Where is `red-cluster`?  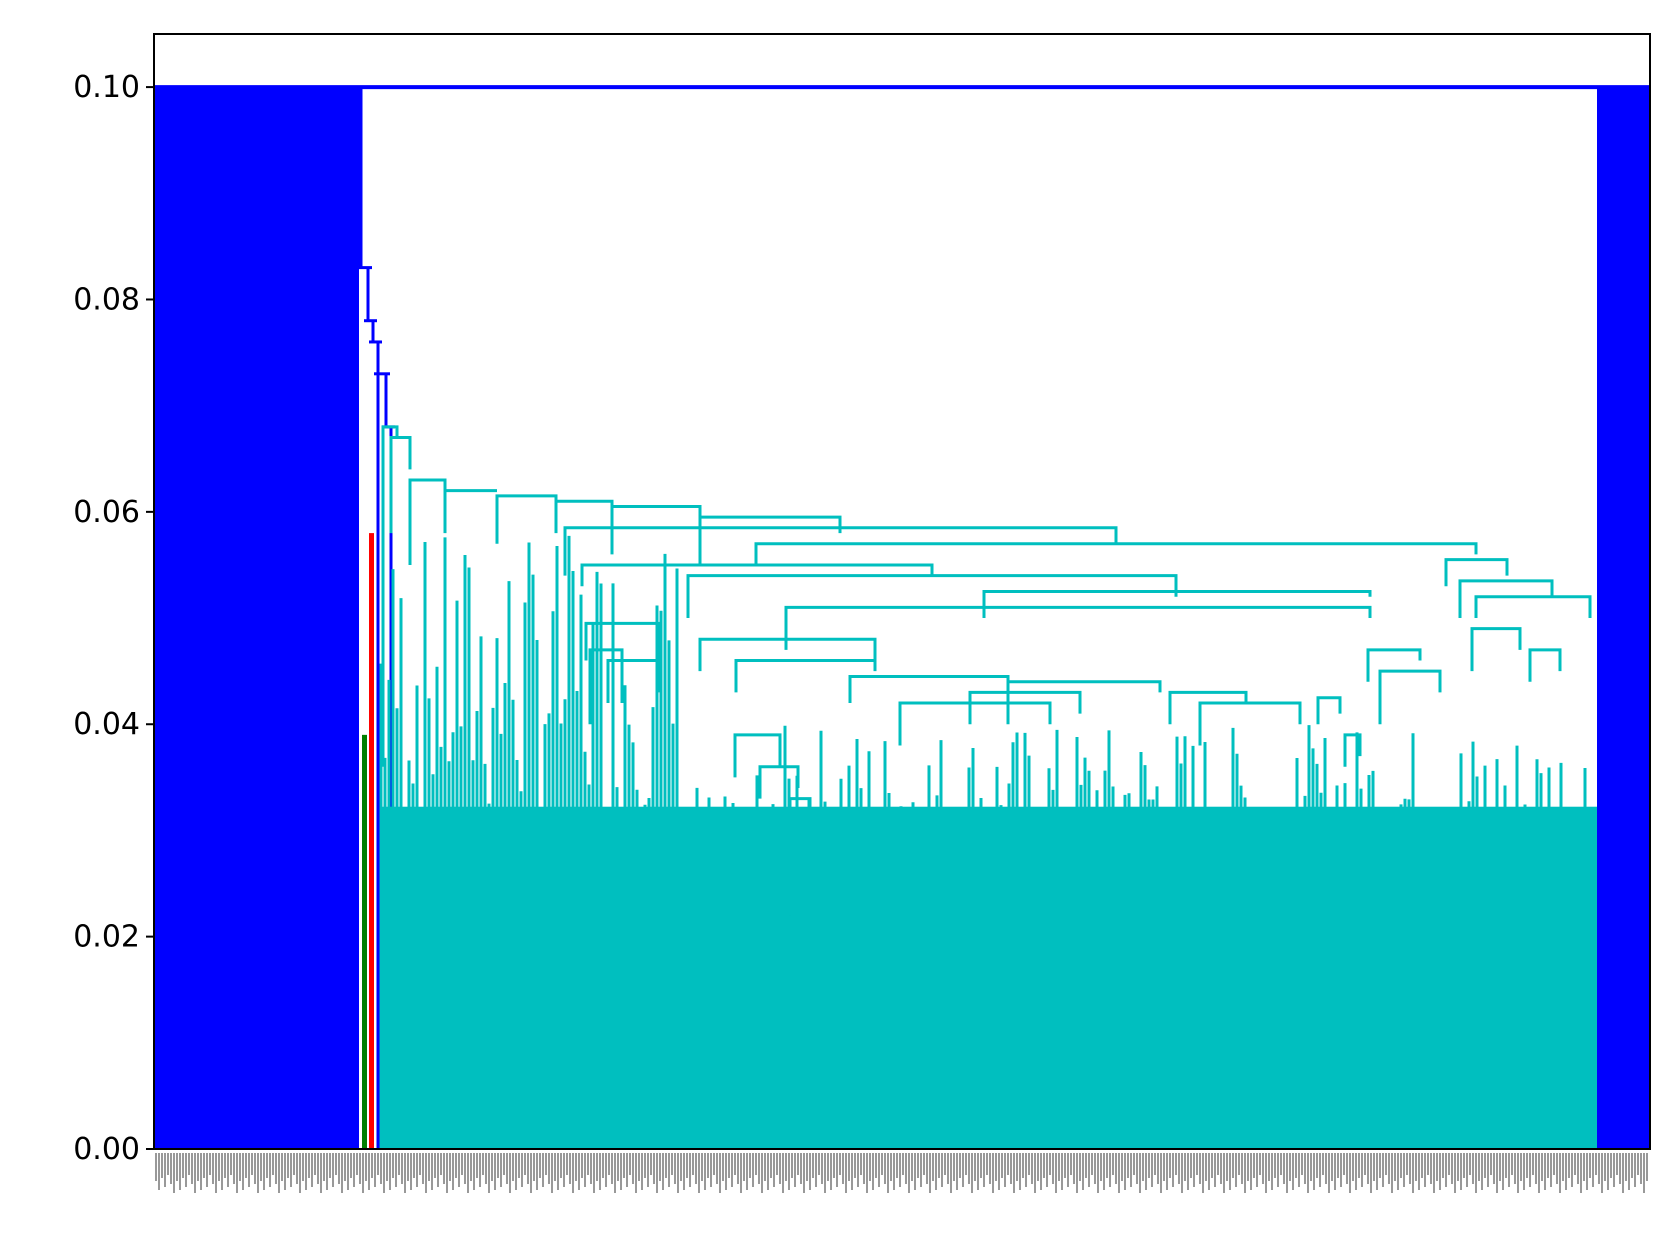 red-cluster is located at coordinates (371, 841).